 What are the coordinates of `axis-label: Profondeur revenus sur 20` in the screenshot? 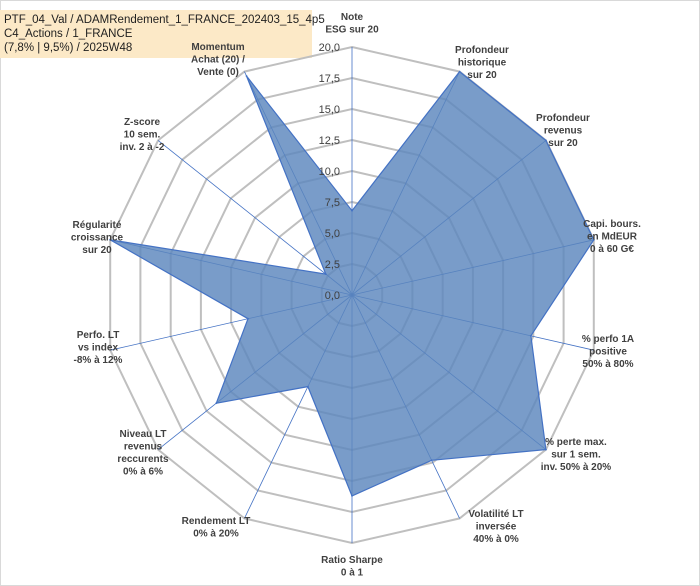 It's located at (563, 131).